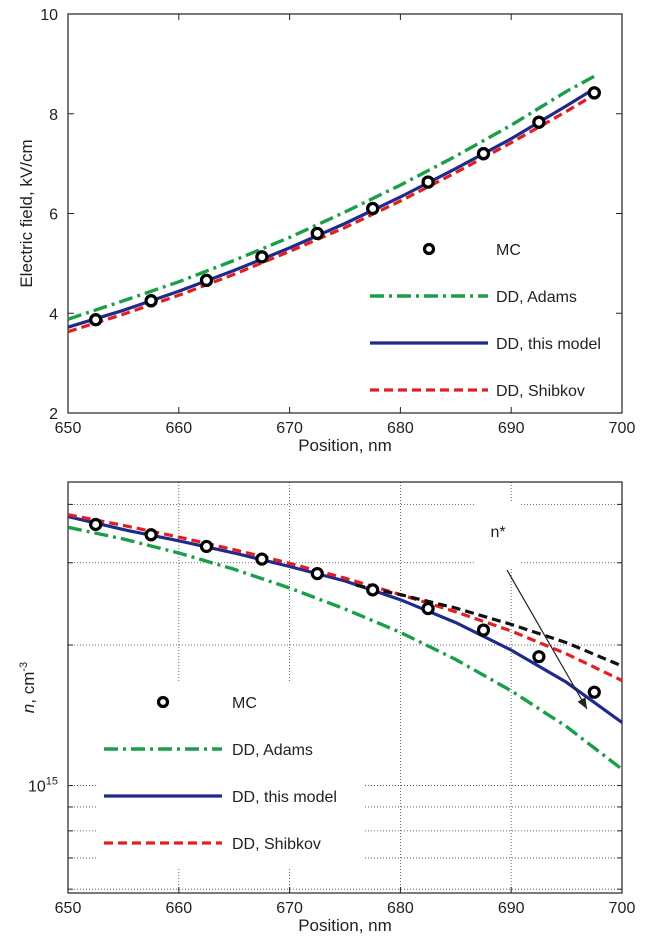  Describe the element at coordinates (497, 532) in the screenshot. I see `annotation-label: n*` at that location.